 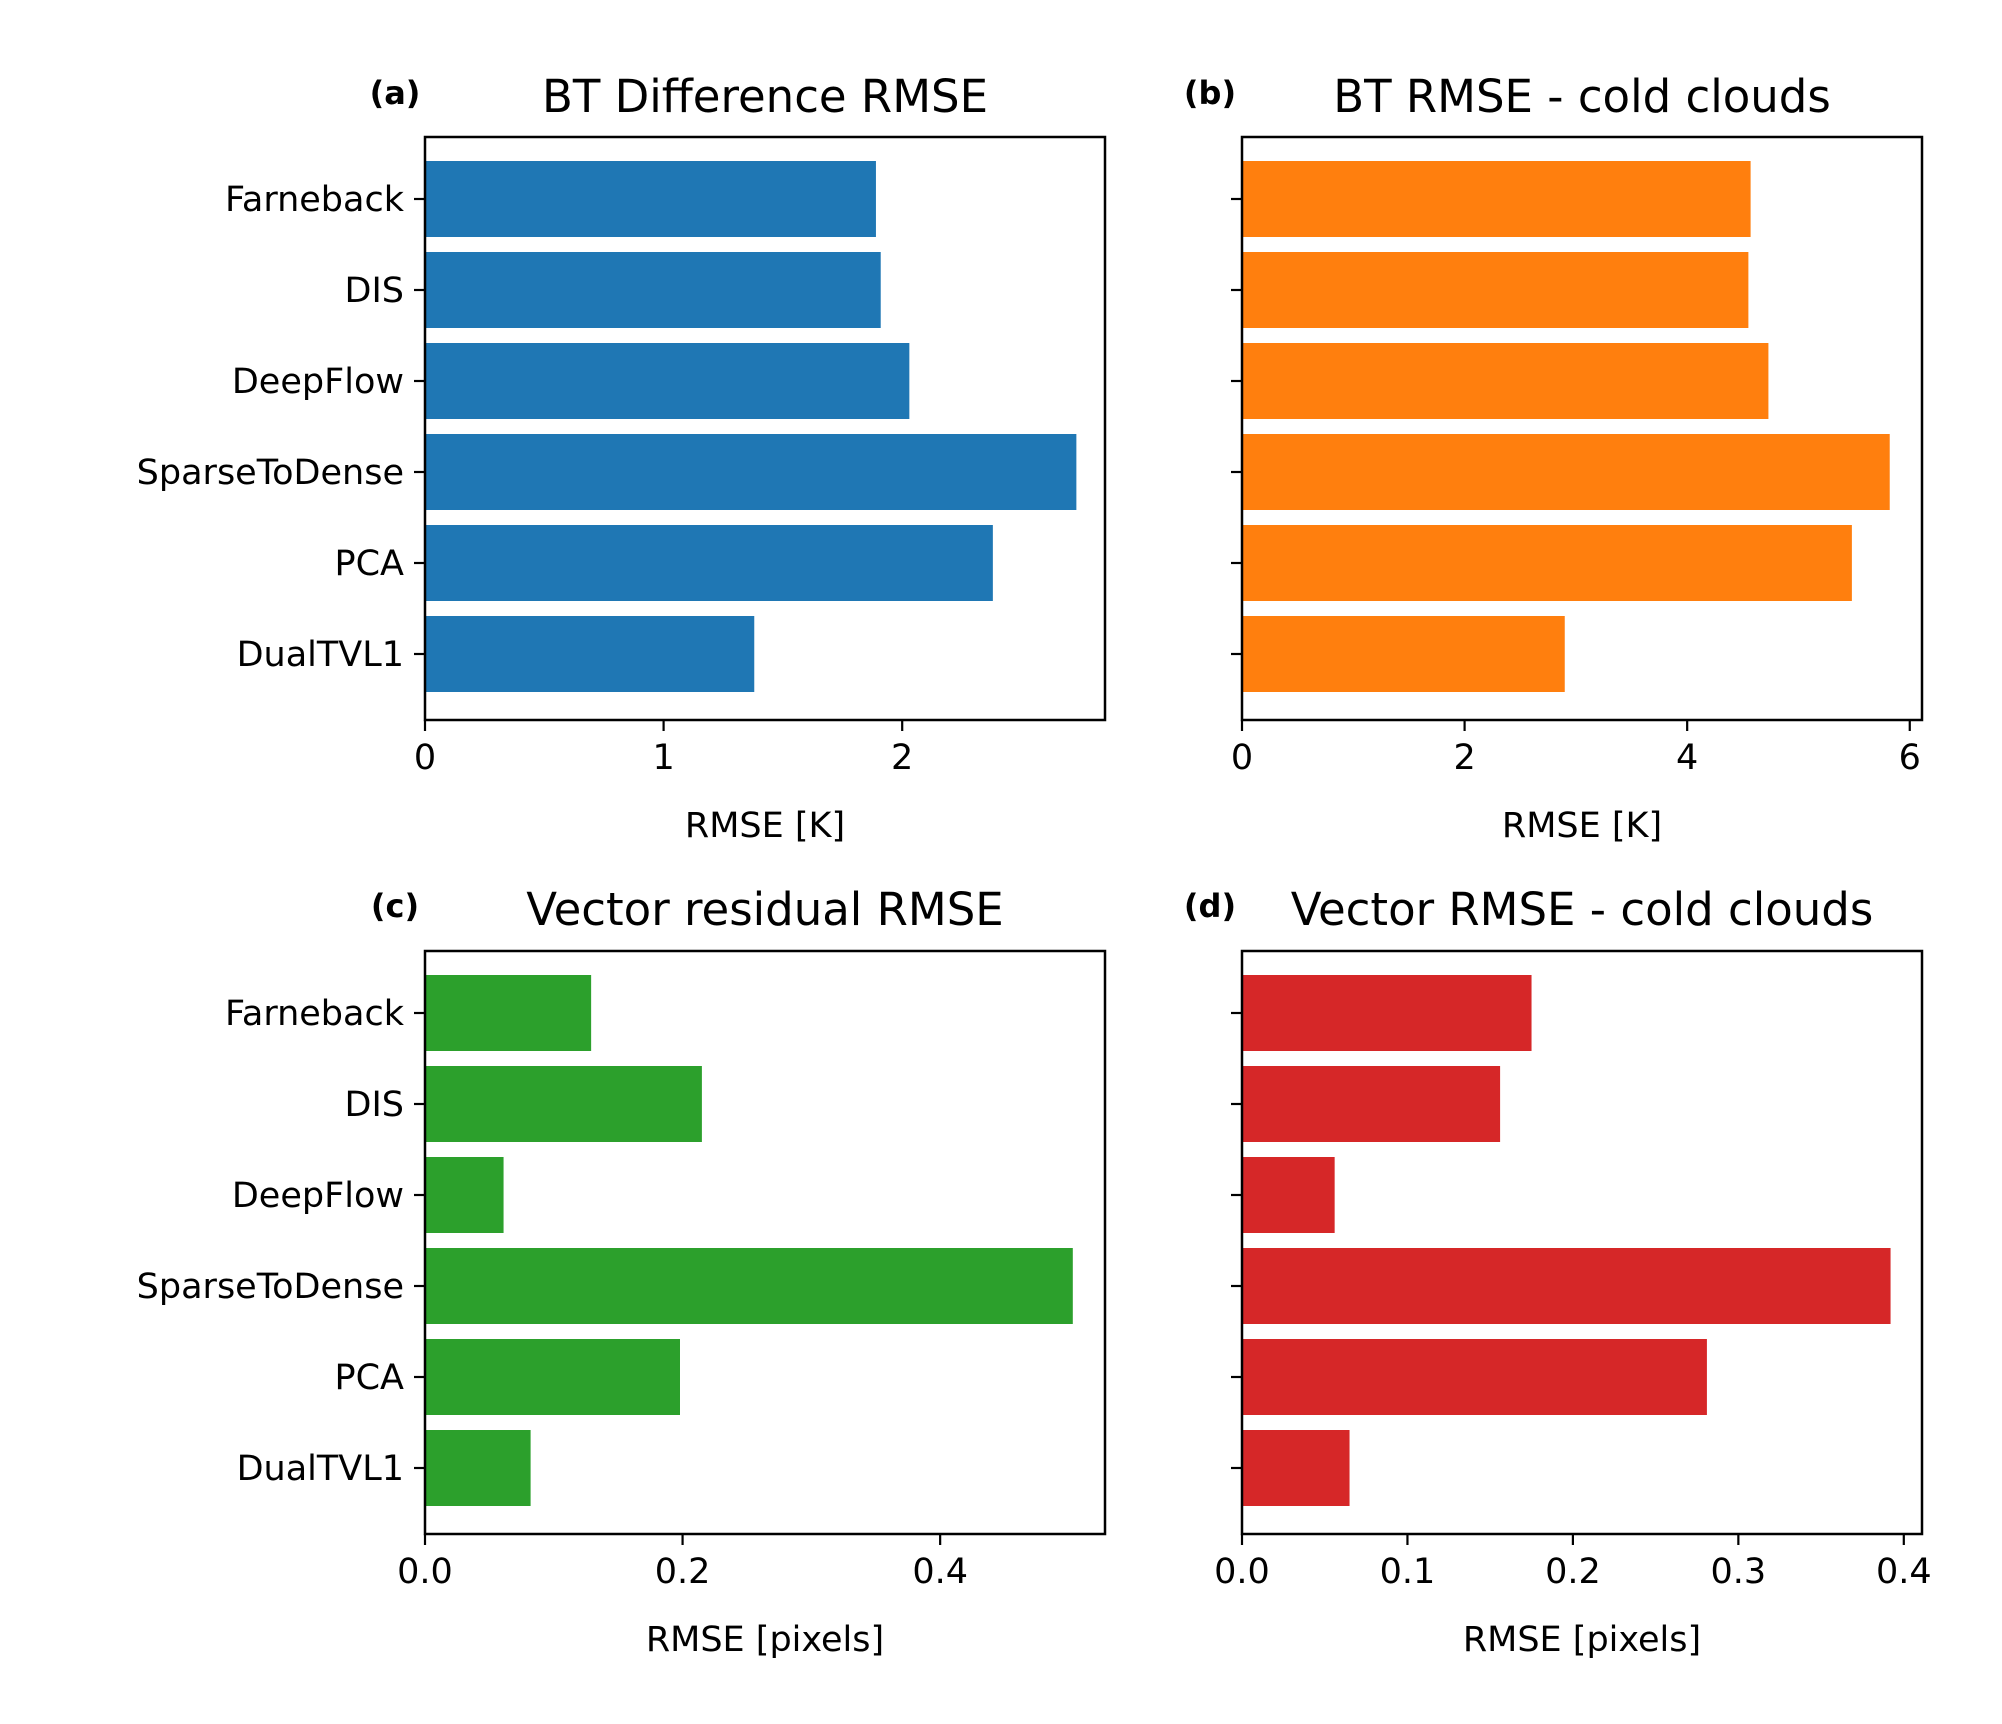 What do you see at coordinates (563, 1104) in the screenshot?
I see `panel-c-bar-dis` at bounding box center [563, 1104].